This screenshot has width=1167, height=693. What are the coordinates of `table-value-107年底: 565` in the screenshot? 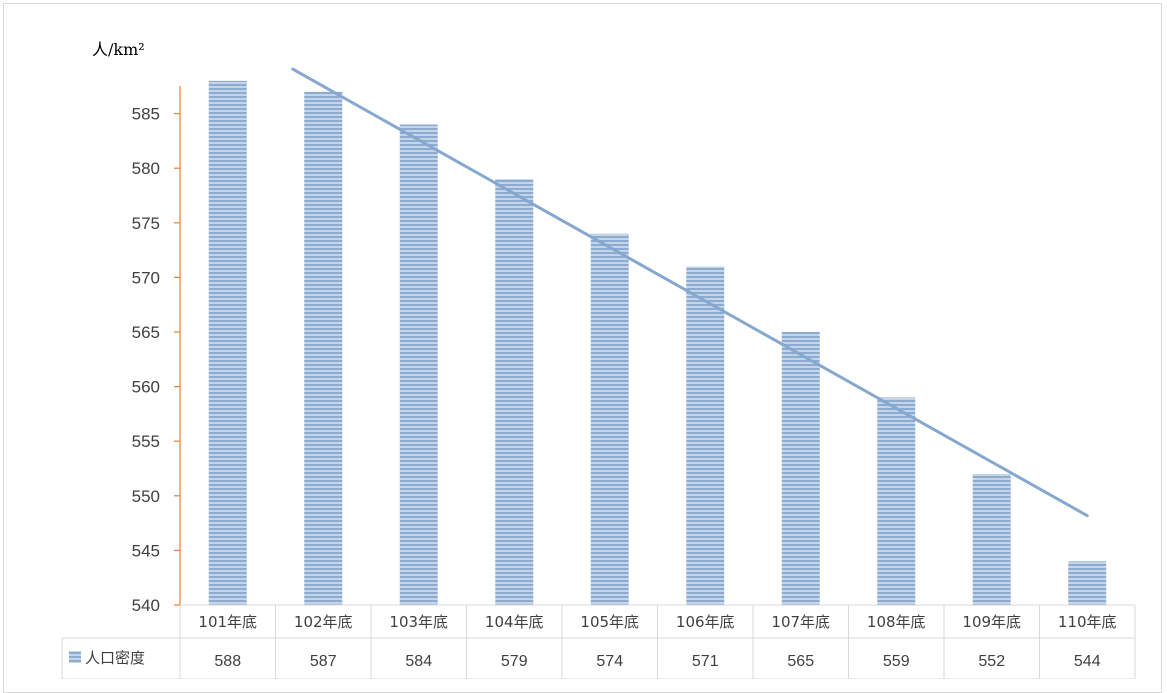 It's located at (800, 661).